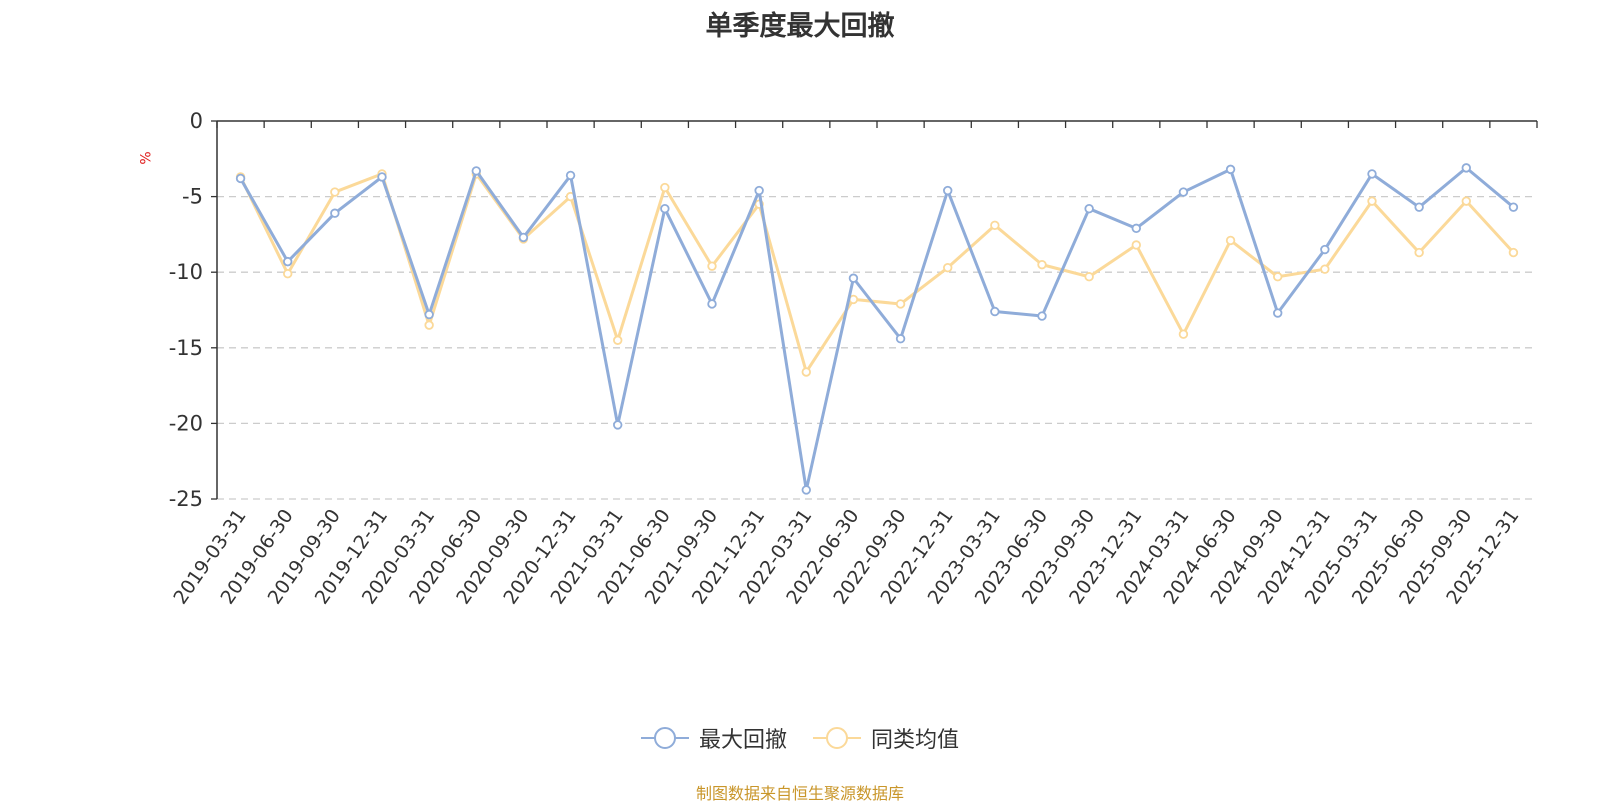 The height and width of the screenshot is (804, 1600). I want to click on y-tick-label: -25, so click(186, 499).